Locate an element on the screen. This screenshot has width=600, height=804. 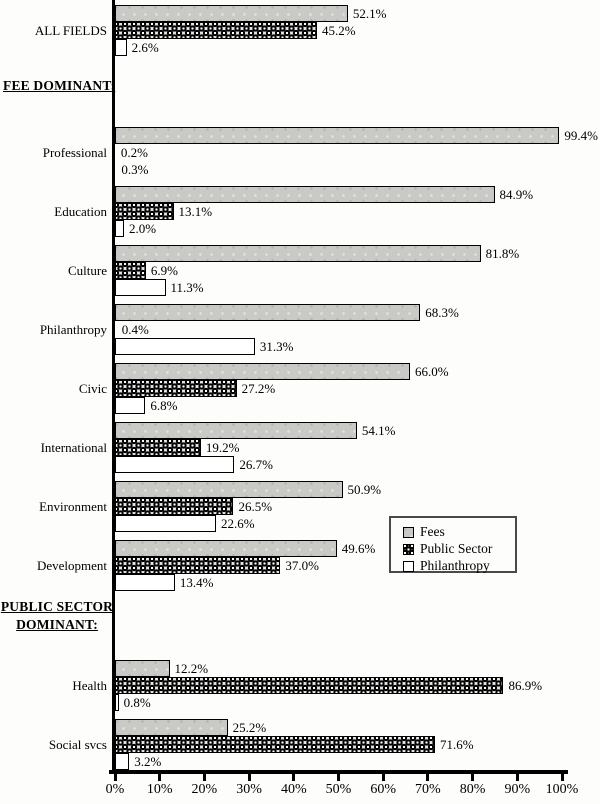
legend-swatch-public-sector-icon is located at coordinates (408, 549).